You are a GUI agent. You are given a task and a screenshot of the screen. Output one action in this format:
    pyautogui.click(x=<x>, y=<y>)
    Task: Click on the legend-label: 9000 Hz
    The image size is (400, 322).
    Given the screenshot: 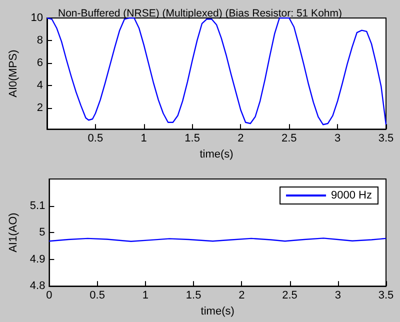 What is the action you would take?
    pyautogui.click(x=351, y=196)
    